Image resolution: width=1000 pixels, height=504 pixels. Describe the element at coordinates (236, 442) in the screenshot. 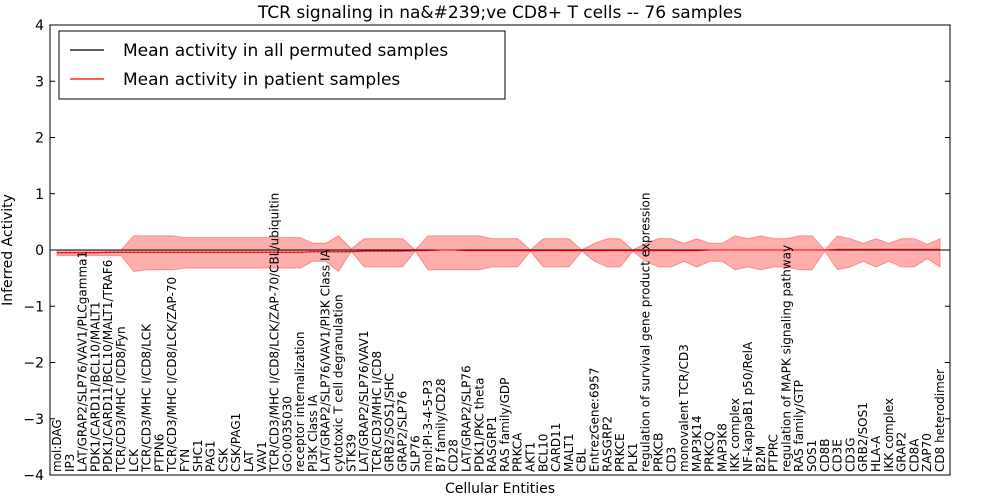

I see `entity-label: CSK/PAG1` at that location.